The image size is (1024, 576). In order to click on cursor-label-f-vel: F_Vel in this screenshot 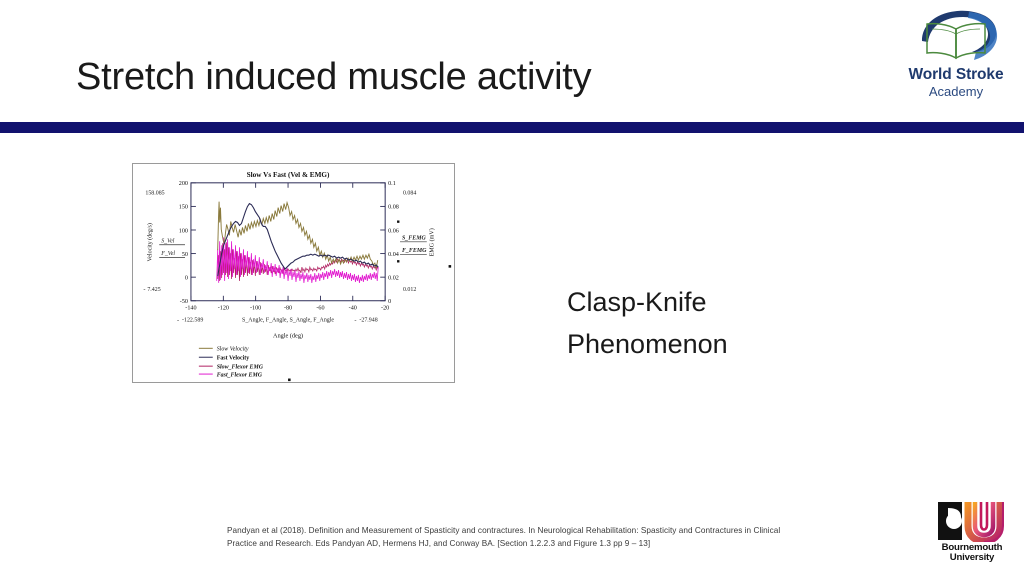, I will do `click(167, 254)`.